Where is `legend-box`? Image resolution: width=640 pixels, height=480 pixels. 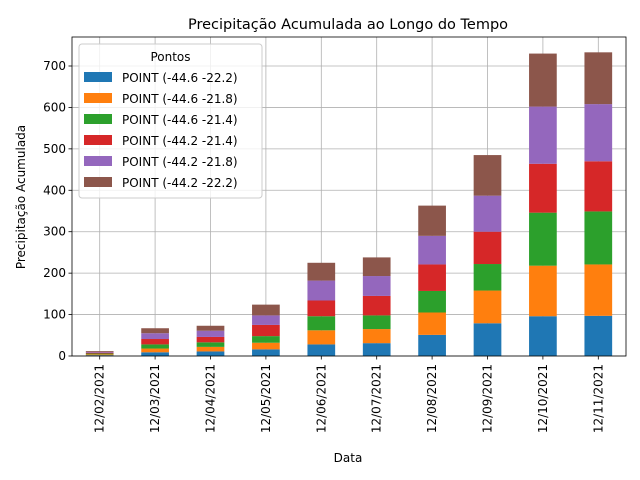
legend-box is located at coordinates (170, 121).